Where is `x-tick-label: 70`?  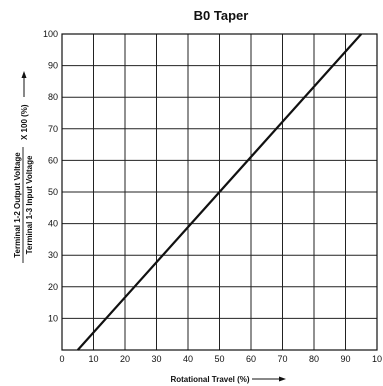
x-tick-label: 70 is located at coordinates (282, 359).